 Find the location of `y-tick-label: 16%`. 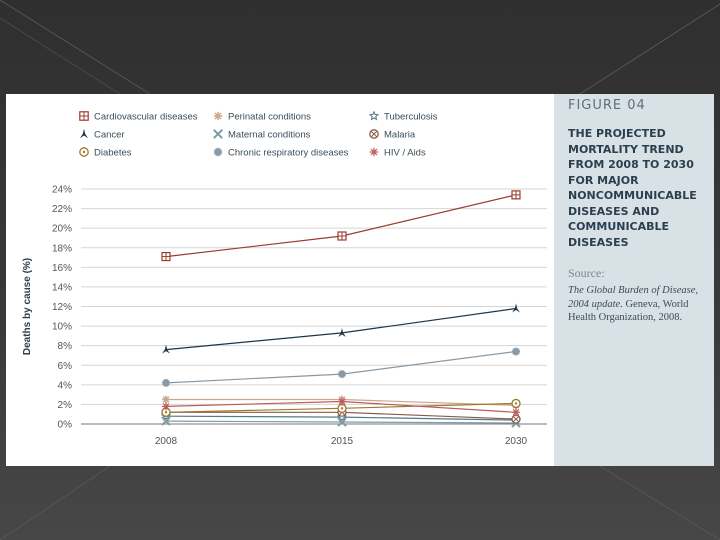

y-tick-label: 16% is located at coordinates (62, 268).